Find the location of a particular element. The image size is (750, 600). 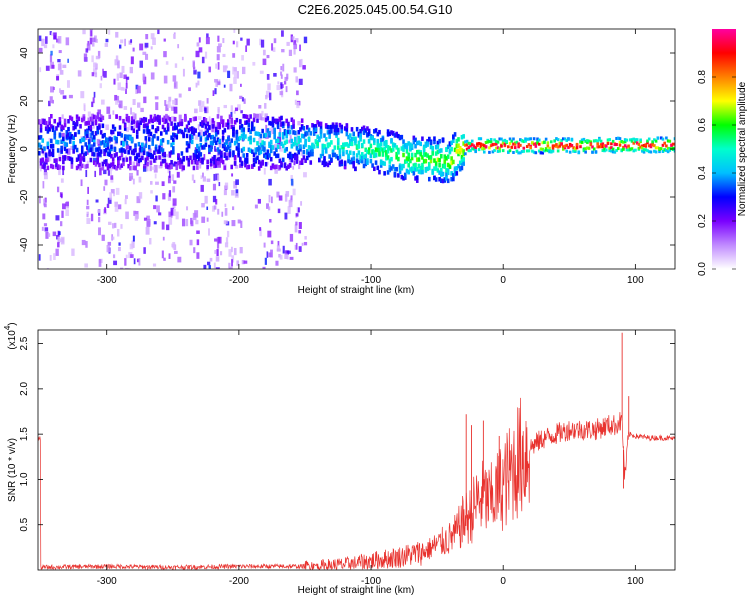

y-tick-label: 1.0 is located at coordinates (24, 479).